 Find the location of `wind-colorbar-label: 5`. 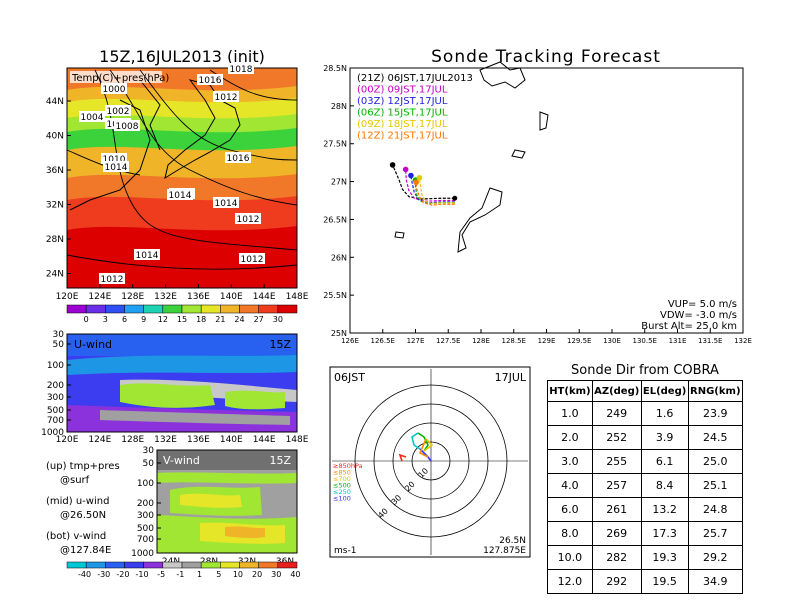

wind-colorbar-label: 5 is located at coordinates (218, 574).